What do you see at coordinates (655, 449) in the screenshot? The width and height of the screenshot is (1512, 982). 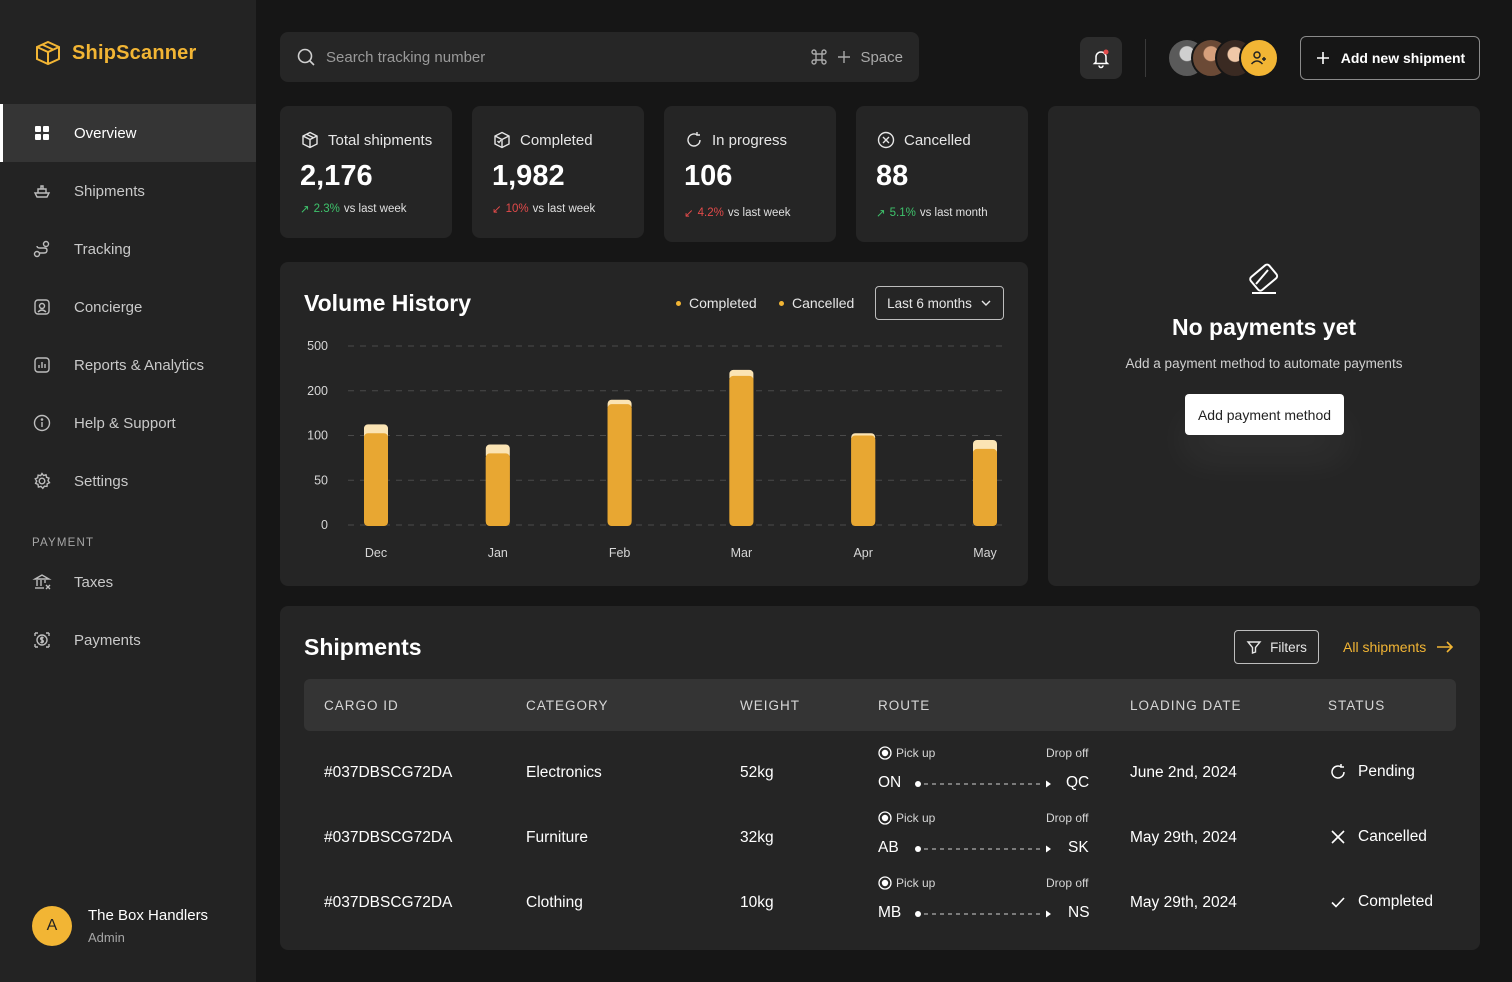 I see `volume-chart: 0 50 100 200 500 Dec Jan Feb Mar Apr May` at bounding box center [655, 449].